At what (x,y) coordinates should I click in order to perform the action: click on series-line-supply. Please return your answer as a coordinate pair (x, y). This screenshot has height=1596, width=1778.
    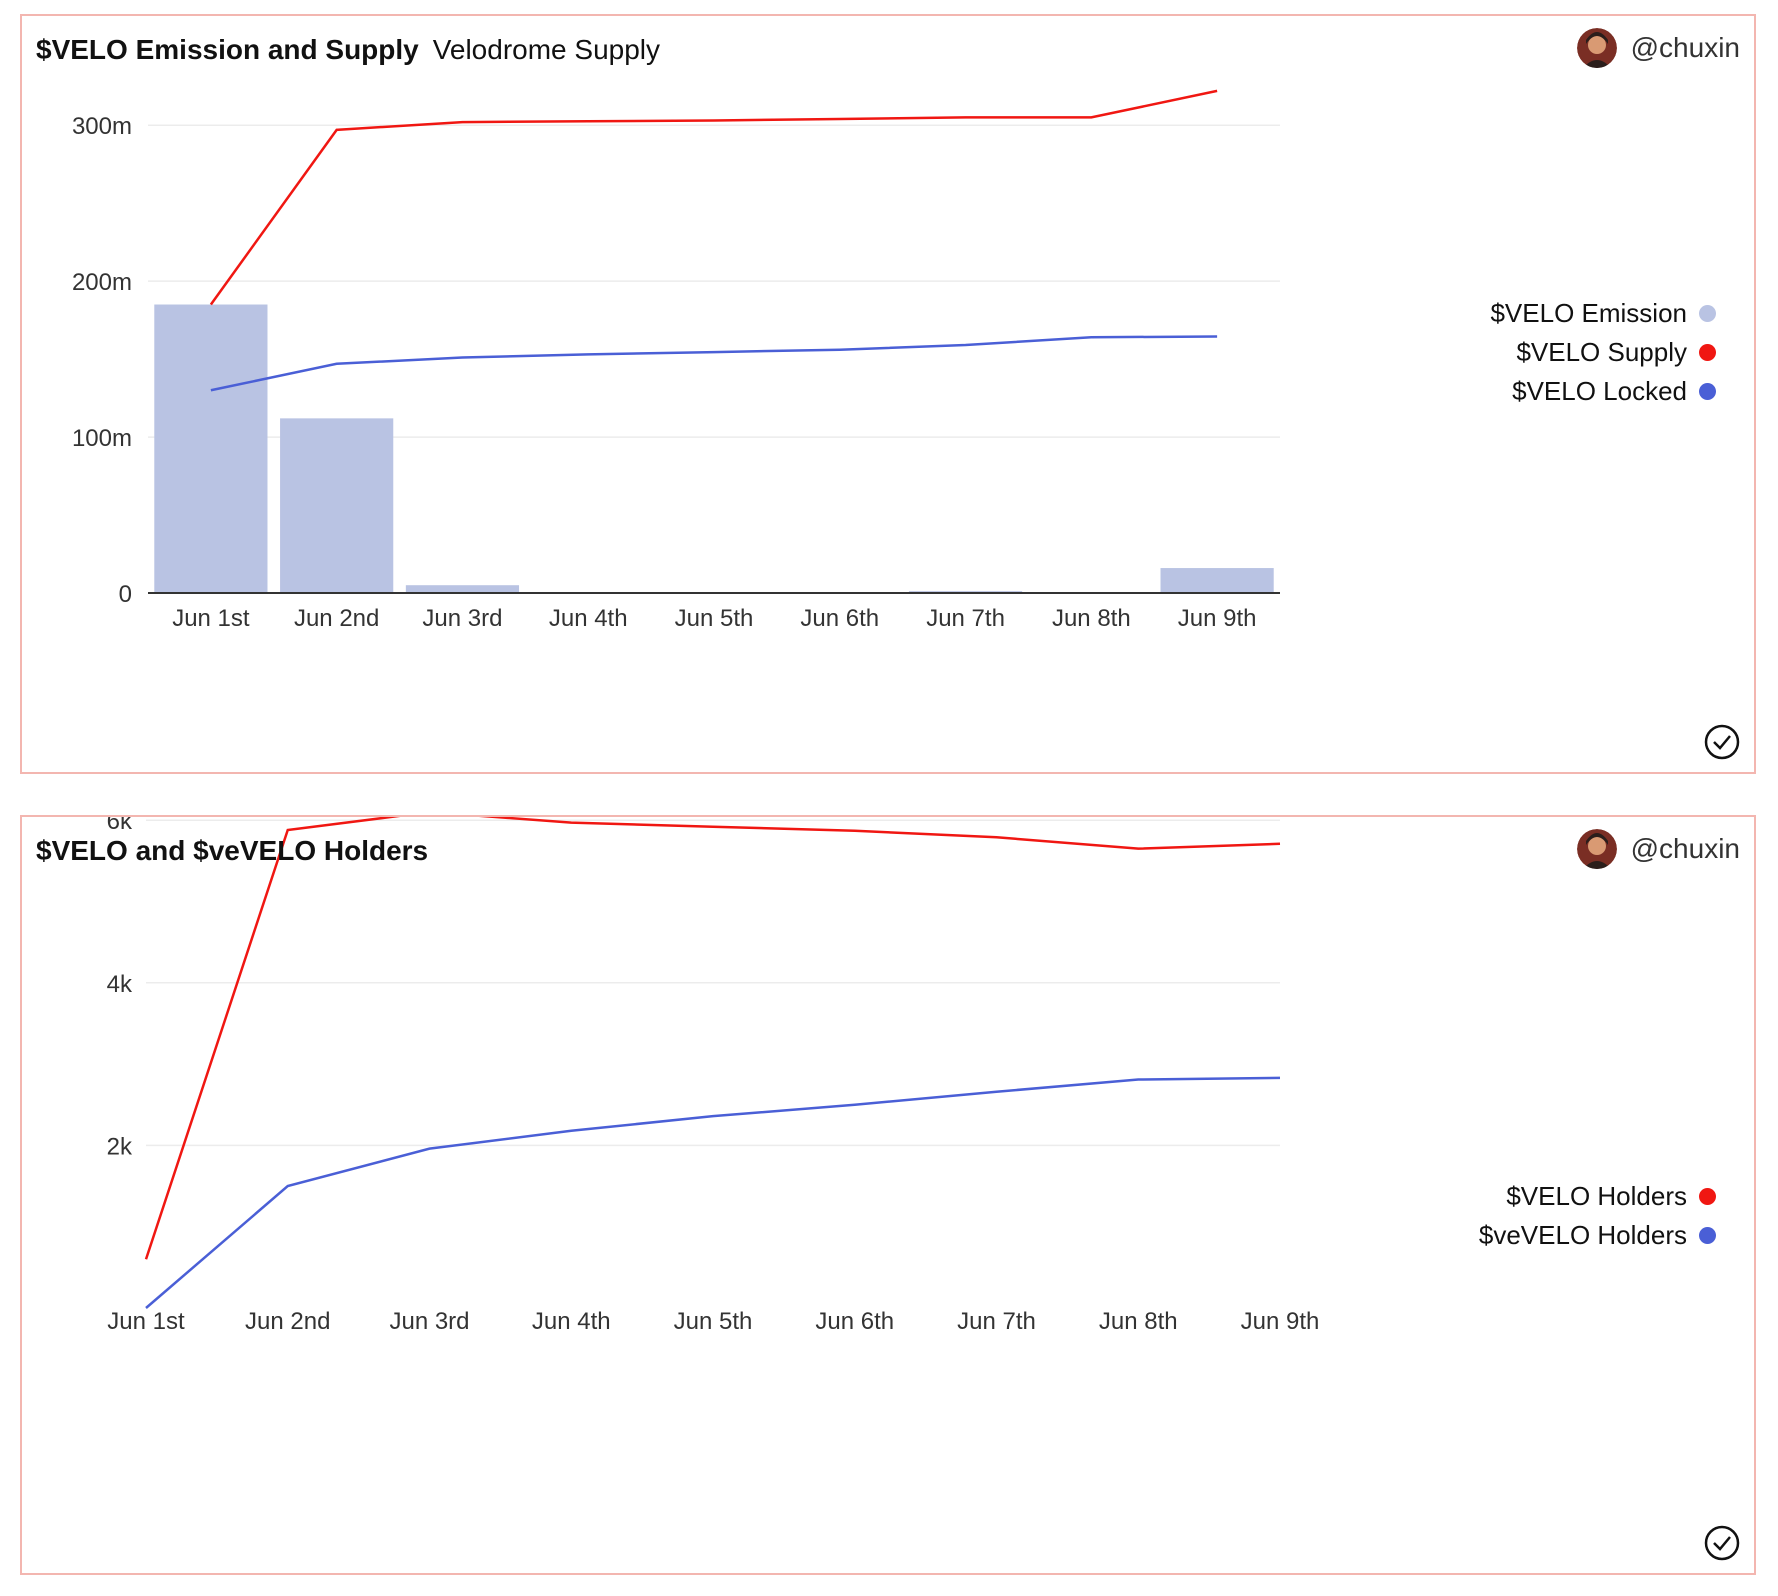
    Looking at the image, I should click on (713, 197).